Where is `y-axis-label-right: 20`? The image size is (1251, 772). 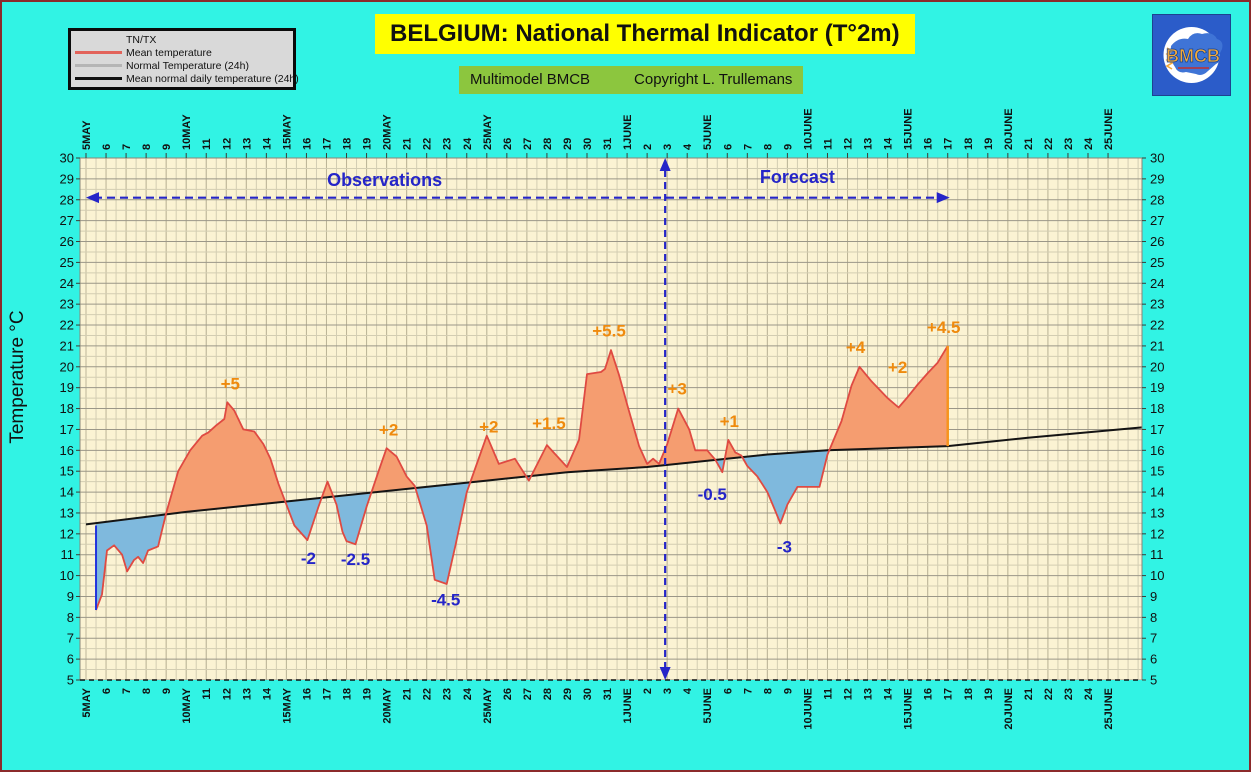 y-axis-label-right: 20 is located at coordinates (1157, 366).